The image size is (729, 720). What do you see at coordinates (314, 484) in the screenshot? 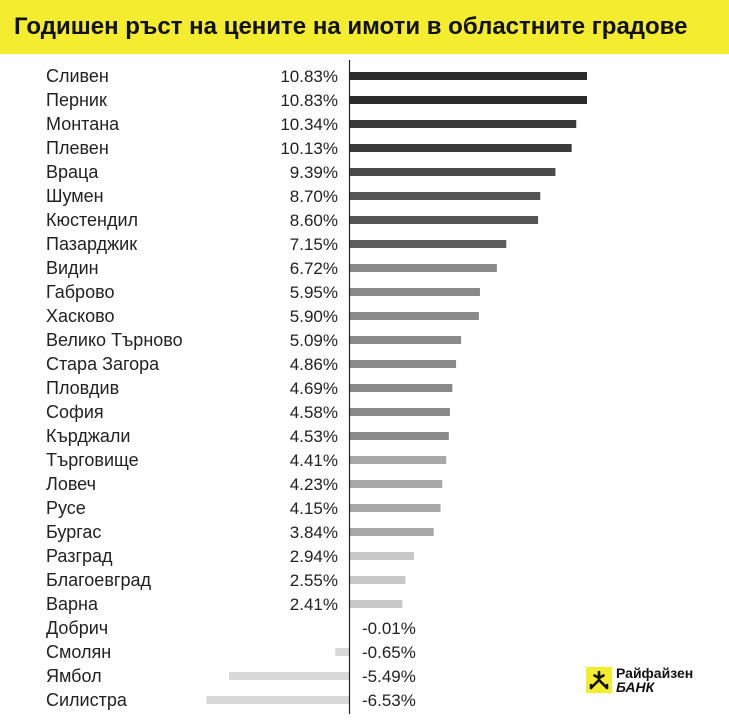
I see `value-label-row-18: 4.23%` at bounding box center [314, 484].